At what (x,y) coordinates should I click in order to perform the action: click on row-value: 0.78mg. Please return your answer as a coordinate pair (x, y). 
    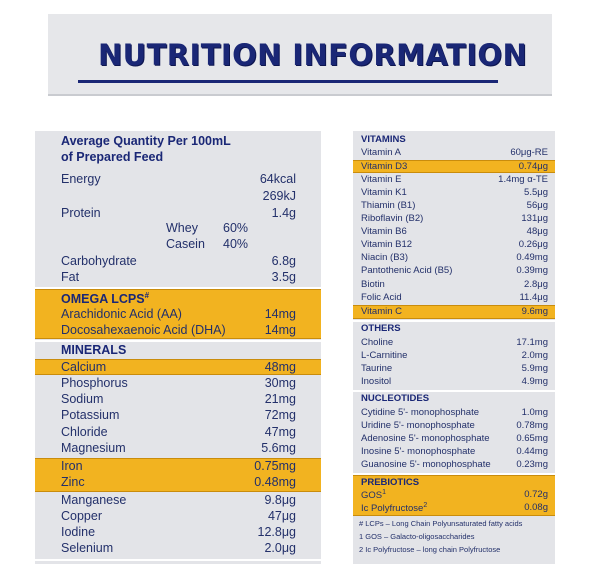
    Looking at the image, I should click on (532, 425).